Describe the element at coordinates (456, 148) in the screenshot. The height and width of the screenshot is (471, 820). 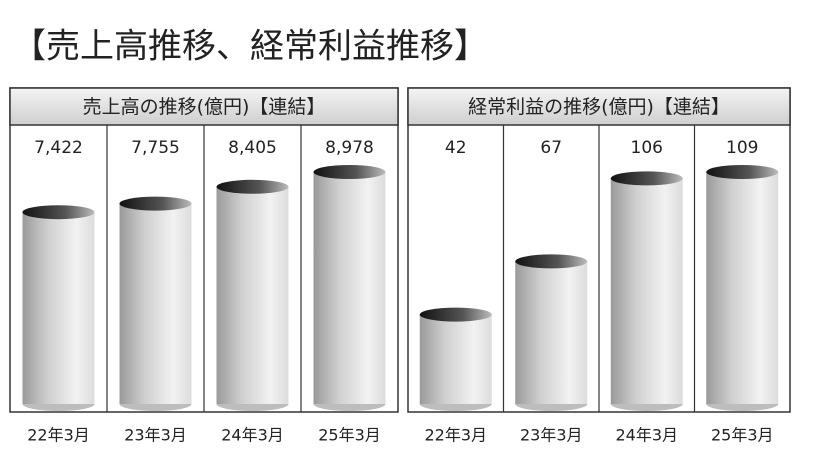
I see `value-label: 42` at that location.